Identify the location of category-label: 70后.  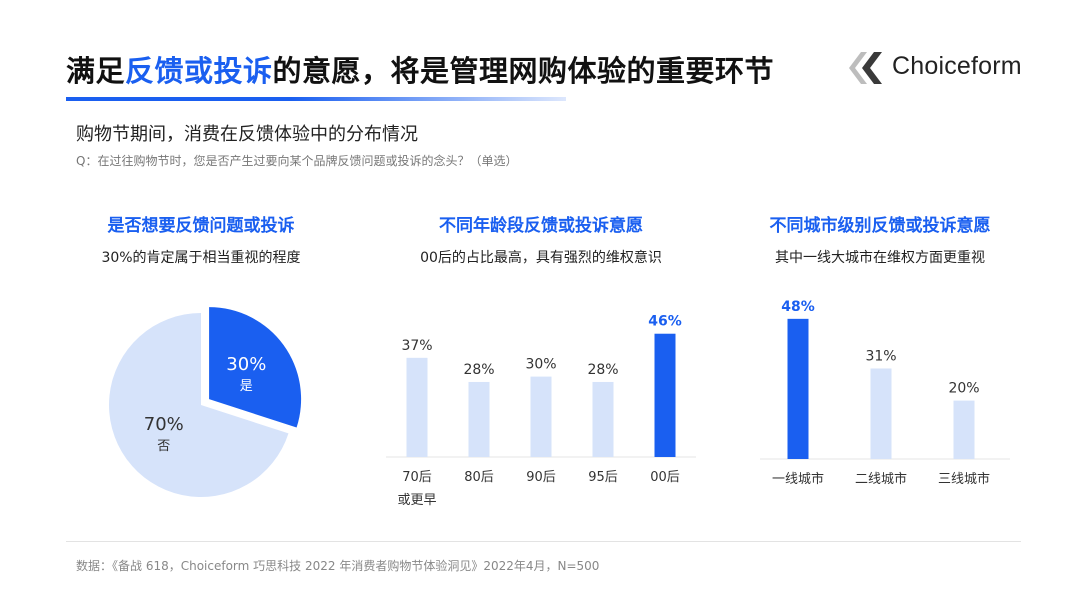
(417, 477).